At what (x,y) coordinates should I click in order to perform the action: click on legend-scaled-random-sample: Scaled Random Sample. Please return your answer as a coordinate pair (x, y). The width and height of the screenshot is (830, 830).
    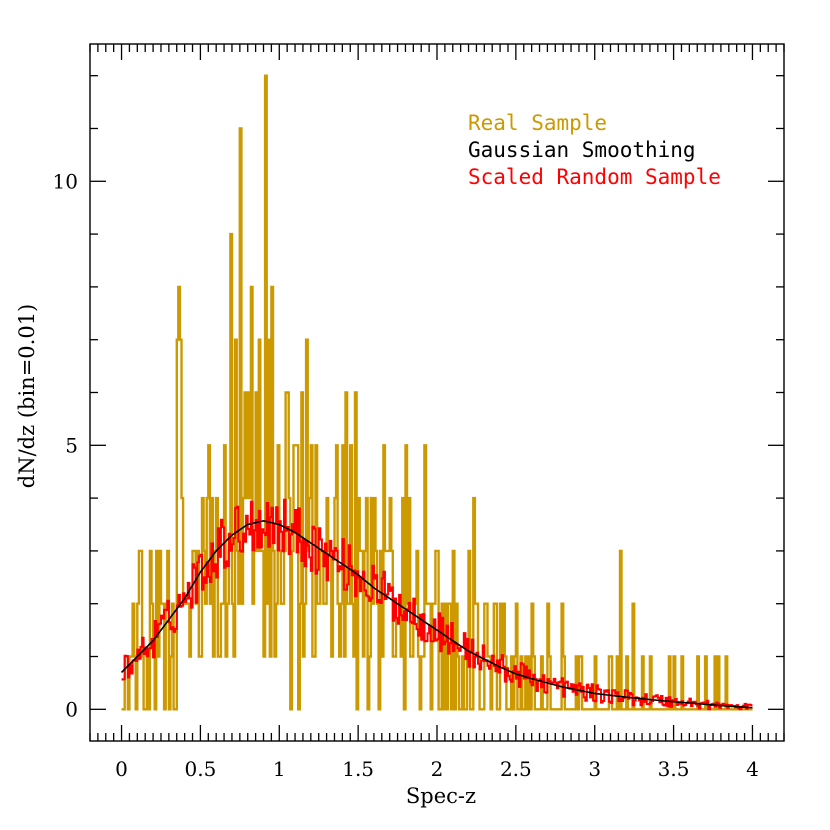
    Looking at the image, I should click on (594, 177).